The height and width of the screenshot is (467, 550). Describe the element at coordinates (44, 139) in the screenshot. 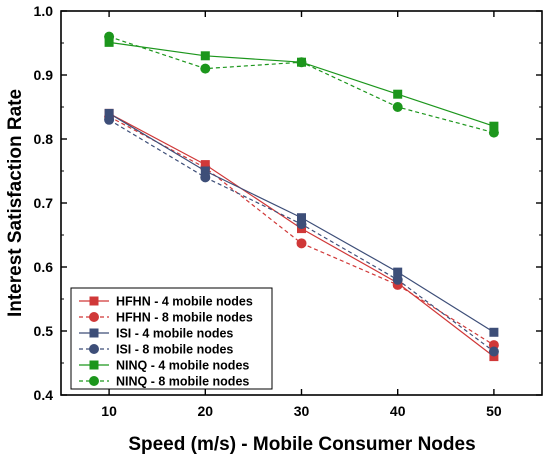

I see `y-tick-label: 0.8` at that location.